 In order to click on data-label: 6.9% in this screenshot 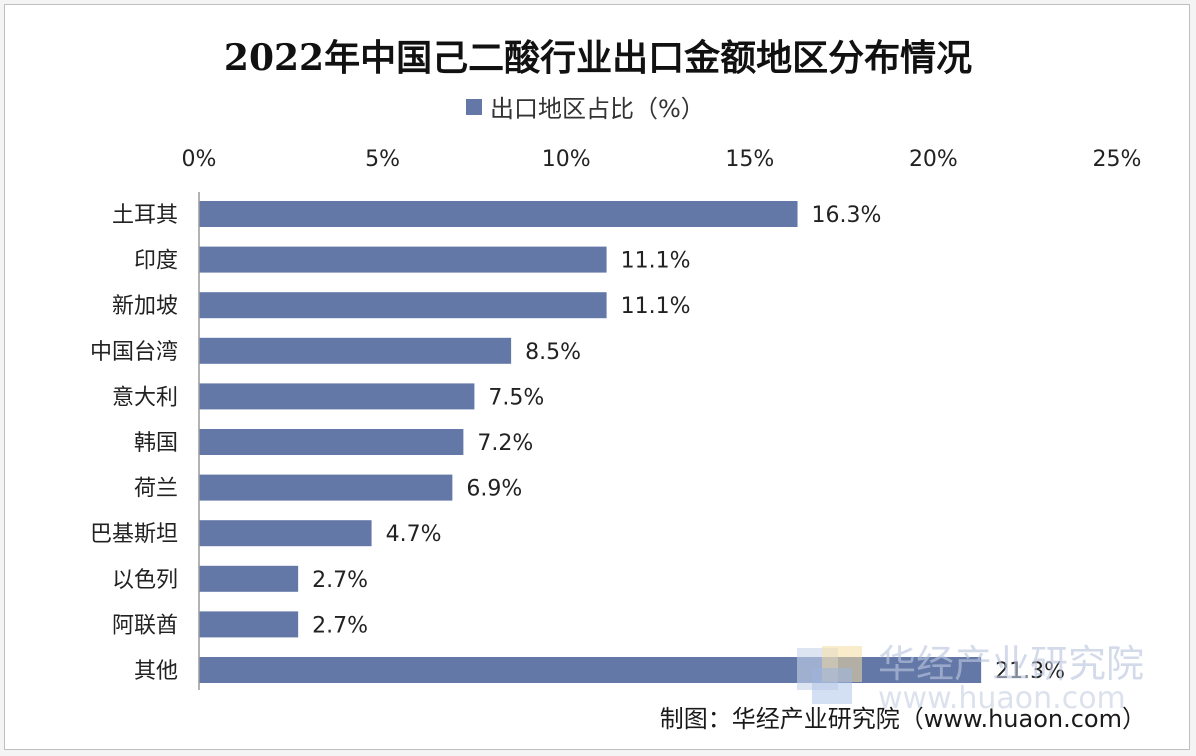, I will do `click(494, 489)`.